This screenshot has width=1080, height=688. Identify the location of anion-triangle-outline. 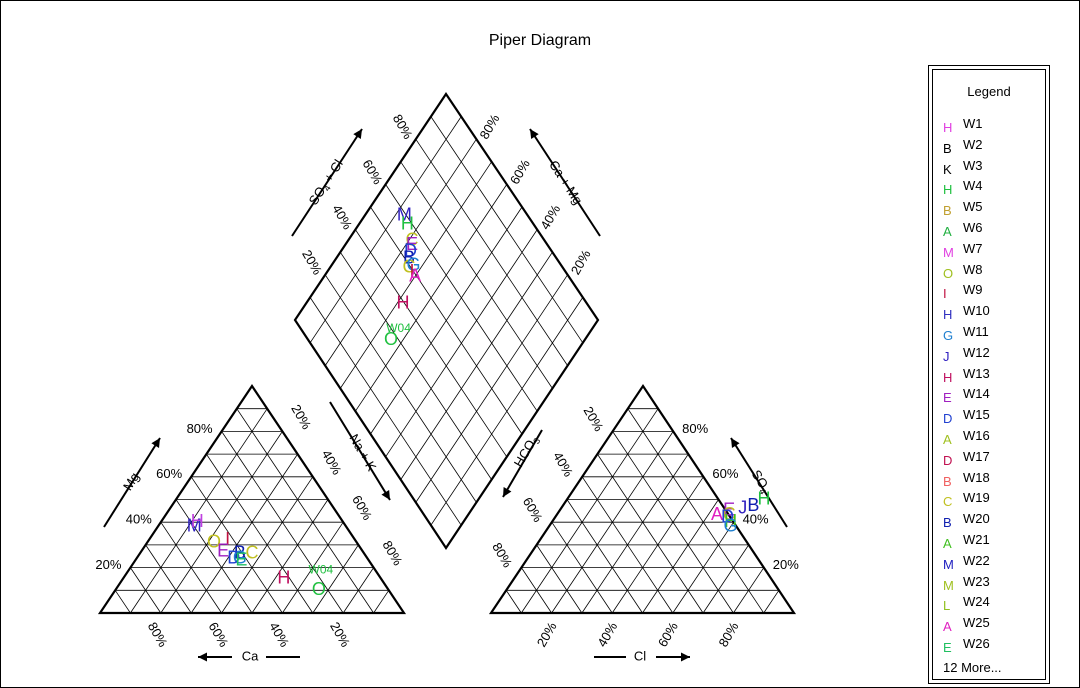
(642, 499).